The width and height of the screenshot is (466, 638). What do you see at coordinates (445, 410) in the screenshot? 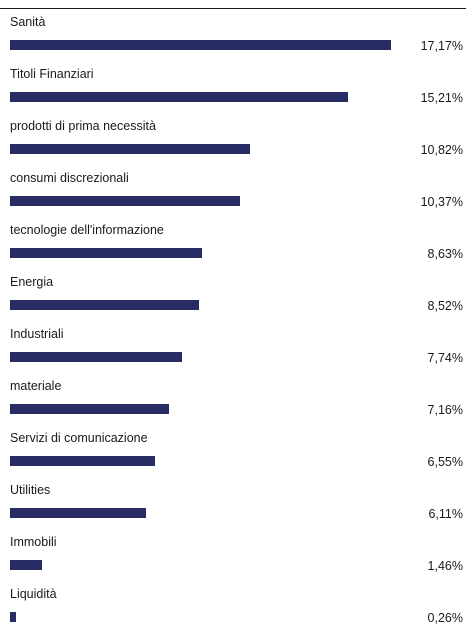
I see `value-label: 7,16%` at bounding box center [445, 410].